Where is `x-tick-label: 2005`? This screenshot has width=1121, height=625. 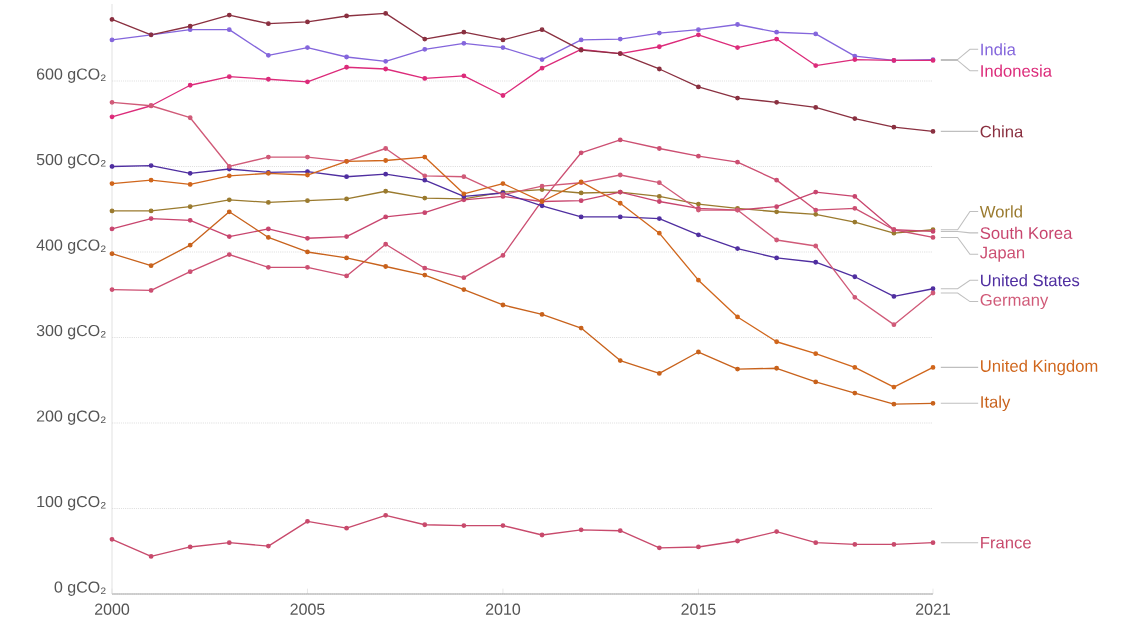 x-tick-label: 2005 is located at coordinates (307, 609).